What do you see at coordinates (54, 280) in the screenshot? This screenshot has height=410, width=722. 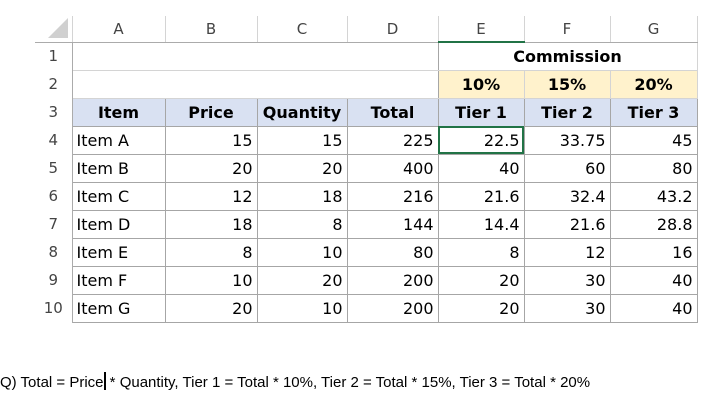 I see `row-header-9: 9` at bounding box center [54, 280].